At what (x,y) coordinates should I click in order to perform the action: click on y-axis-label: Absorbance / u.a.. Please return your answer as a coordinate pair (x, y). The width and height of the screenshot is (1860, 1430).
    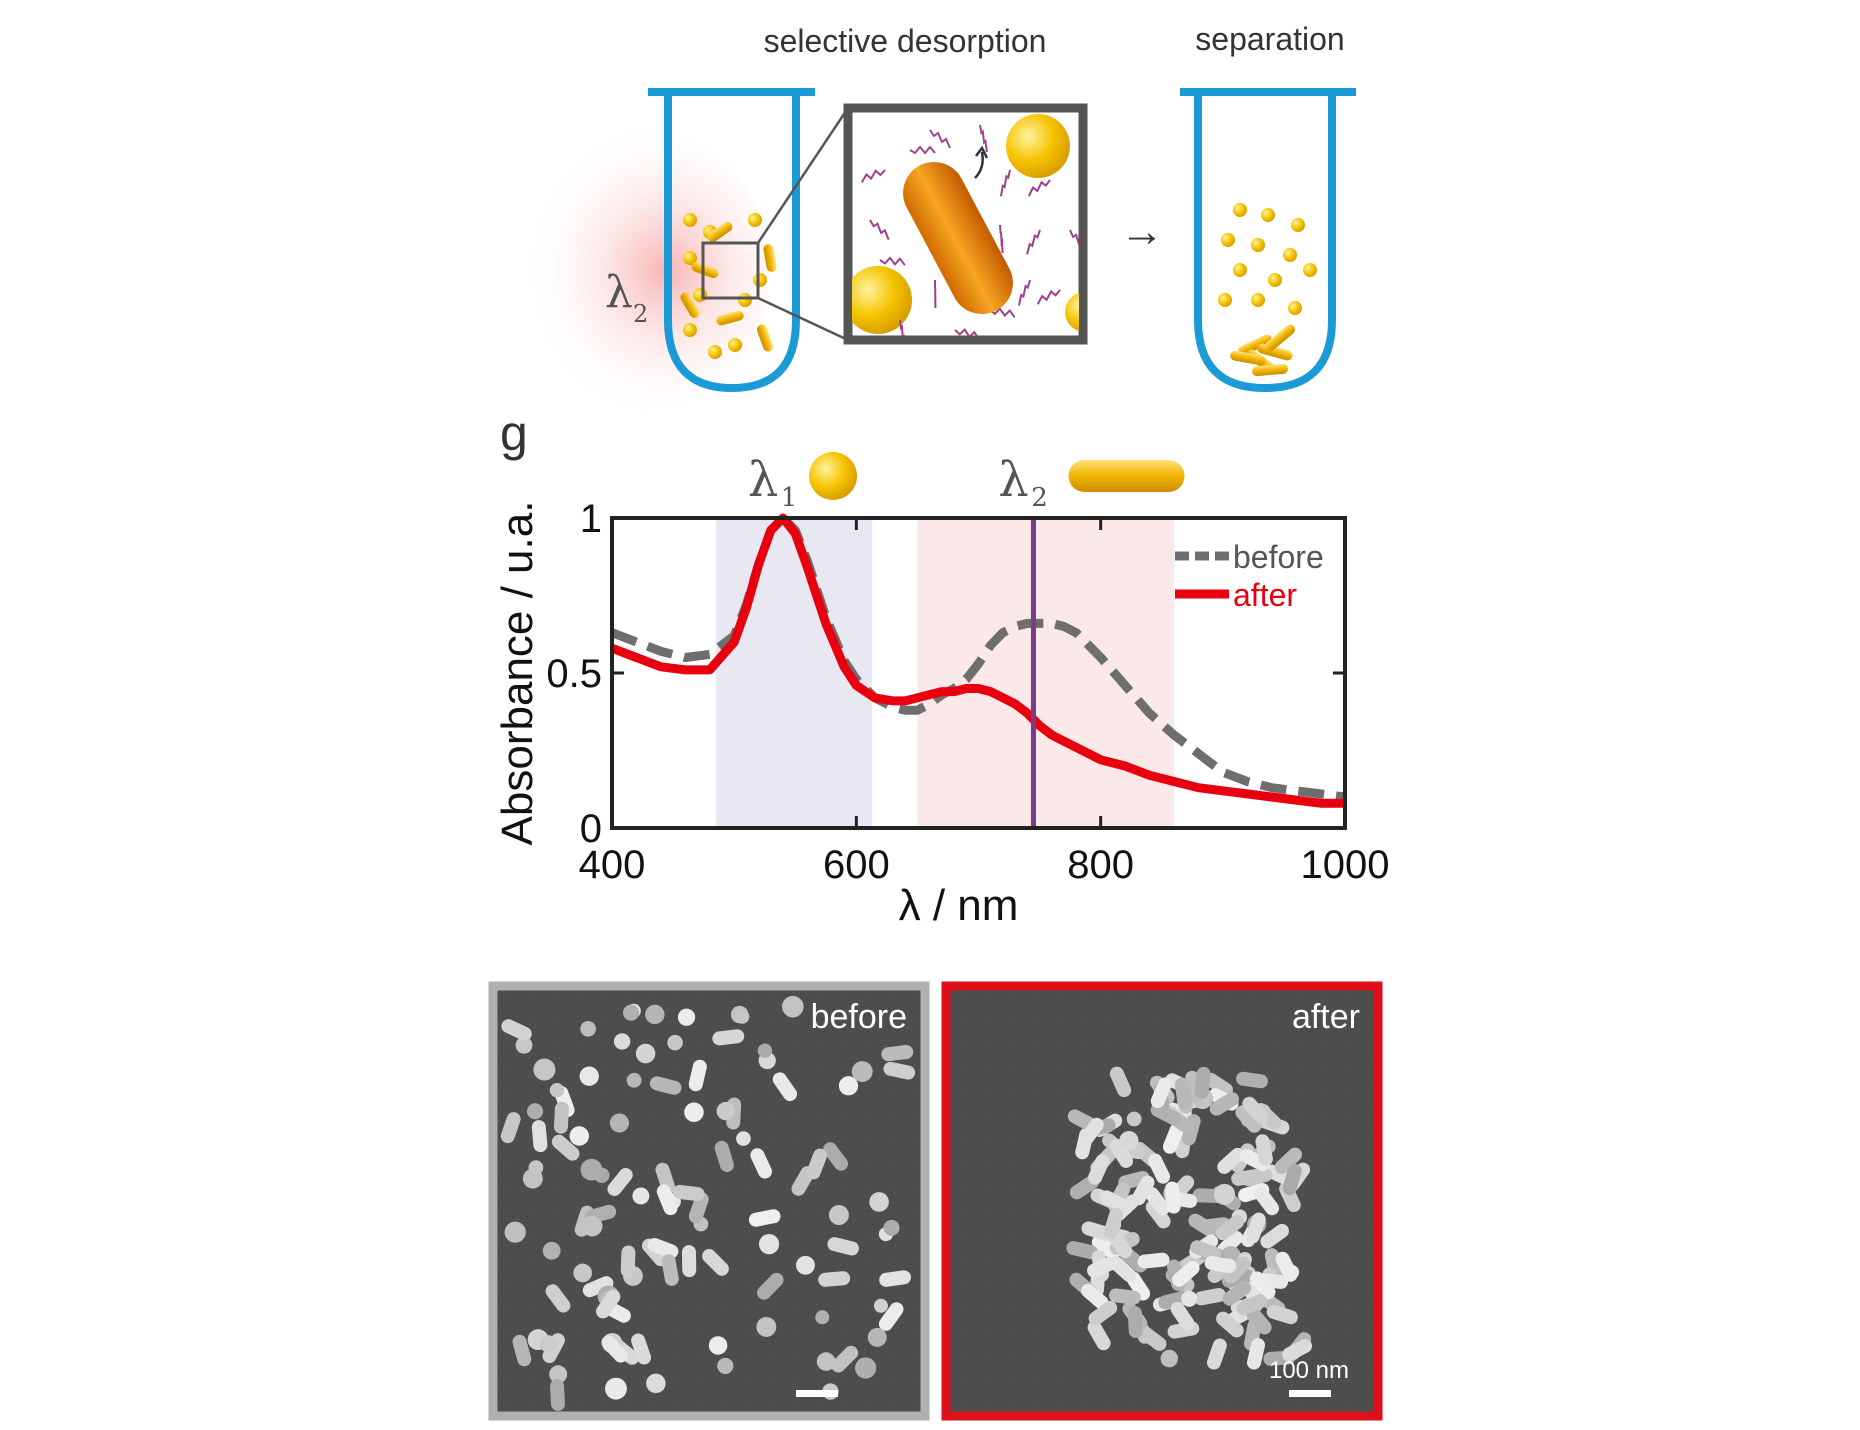
    Looking at the image, I should click on (517, 673).